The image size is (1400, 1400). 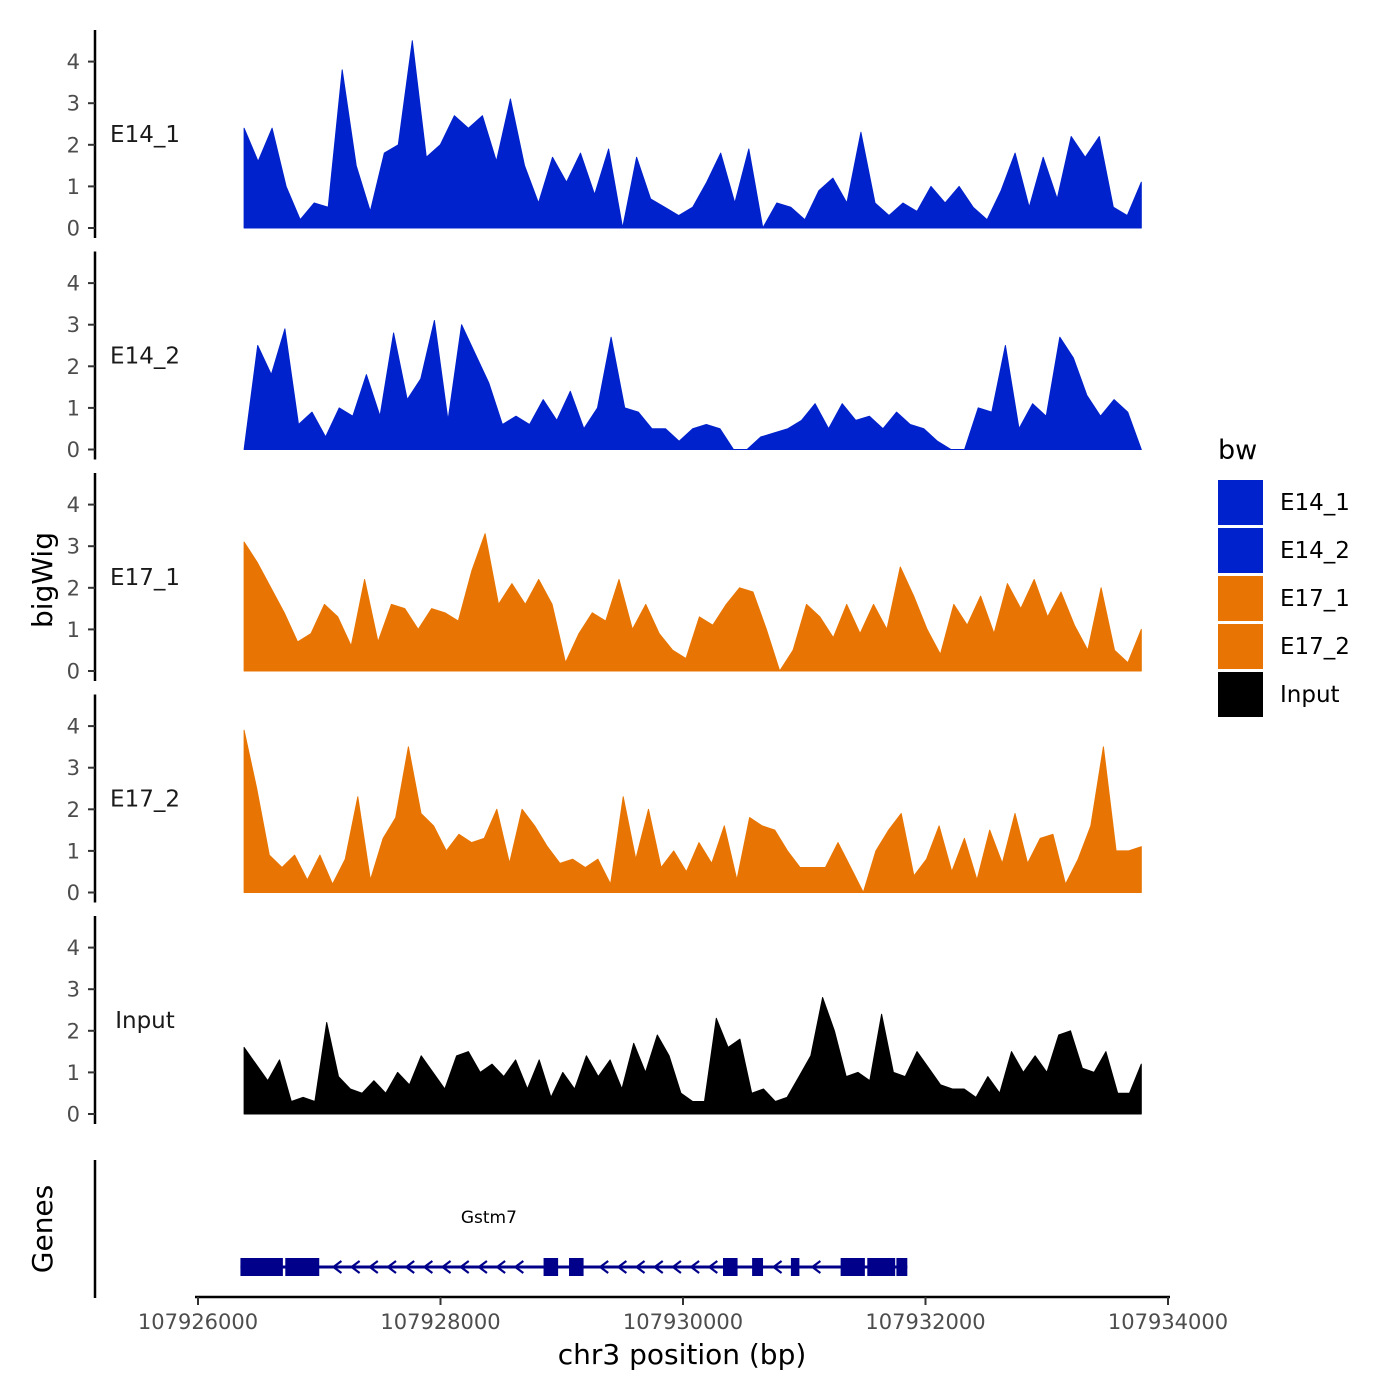 What do you see at coordinates (145, 1021) in the screenshot?
I see `track-label: Input` at bounding box center [145, 1021].